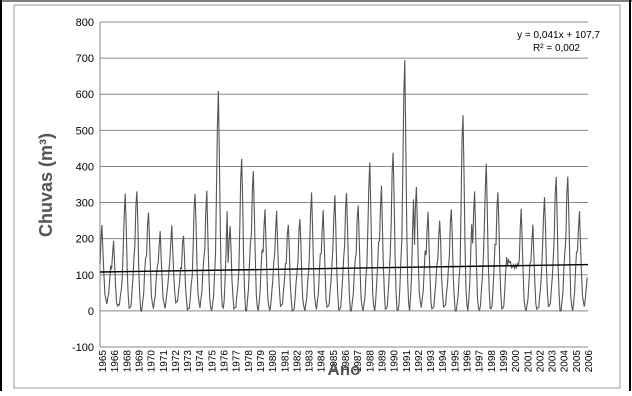 The height and width of the screenshot is (396, 632). I want to click on x-tick-label: 1975, so click(212, 361).